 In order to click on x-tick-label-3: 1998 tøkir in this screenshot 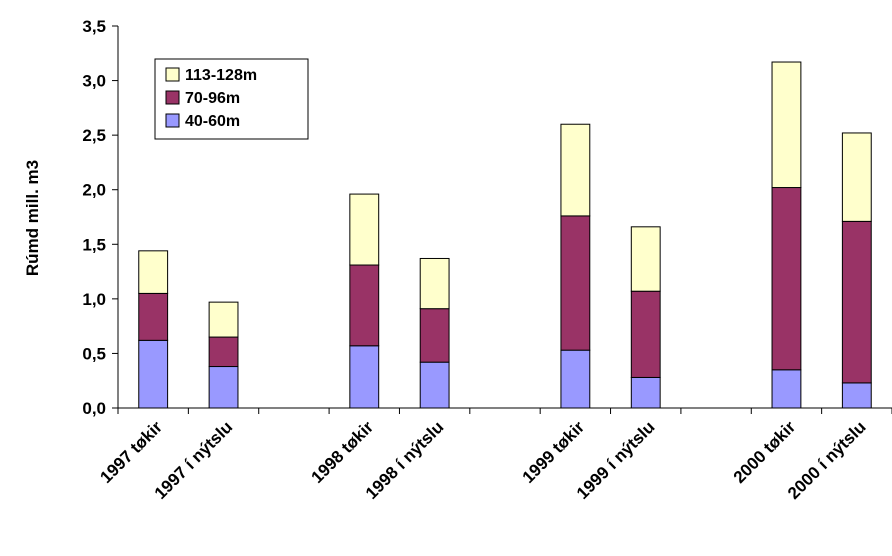, I will do `click(343, 452)`.